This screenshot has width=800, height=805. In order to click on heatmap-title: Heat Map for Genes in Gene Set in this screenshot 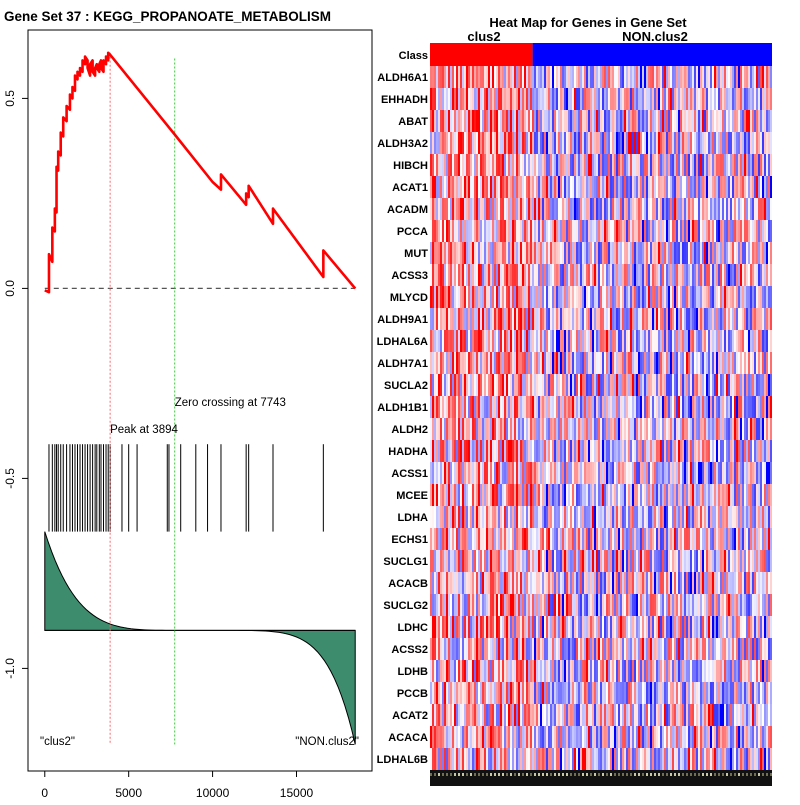, I will do `click(588, 22)`.